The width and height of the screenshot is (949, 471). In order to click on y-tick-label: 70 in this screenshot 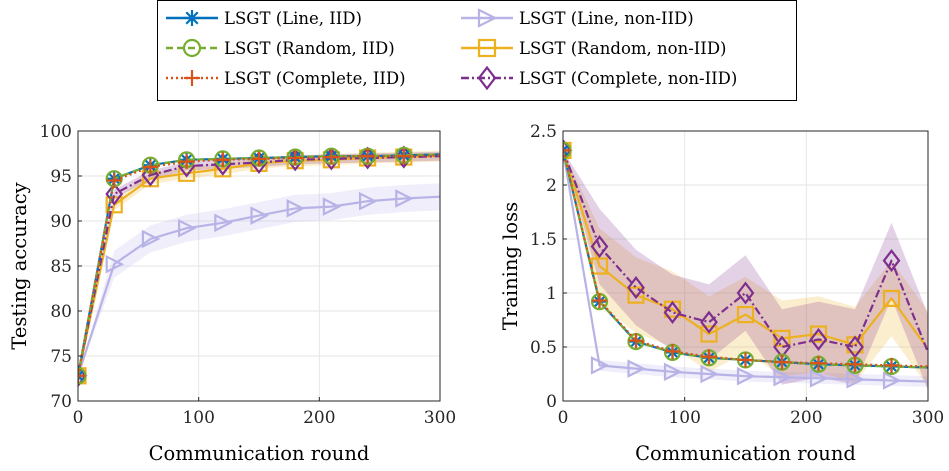, I will do `click(61, 402)`.